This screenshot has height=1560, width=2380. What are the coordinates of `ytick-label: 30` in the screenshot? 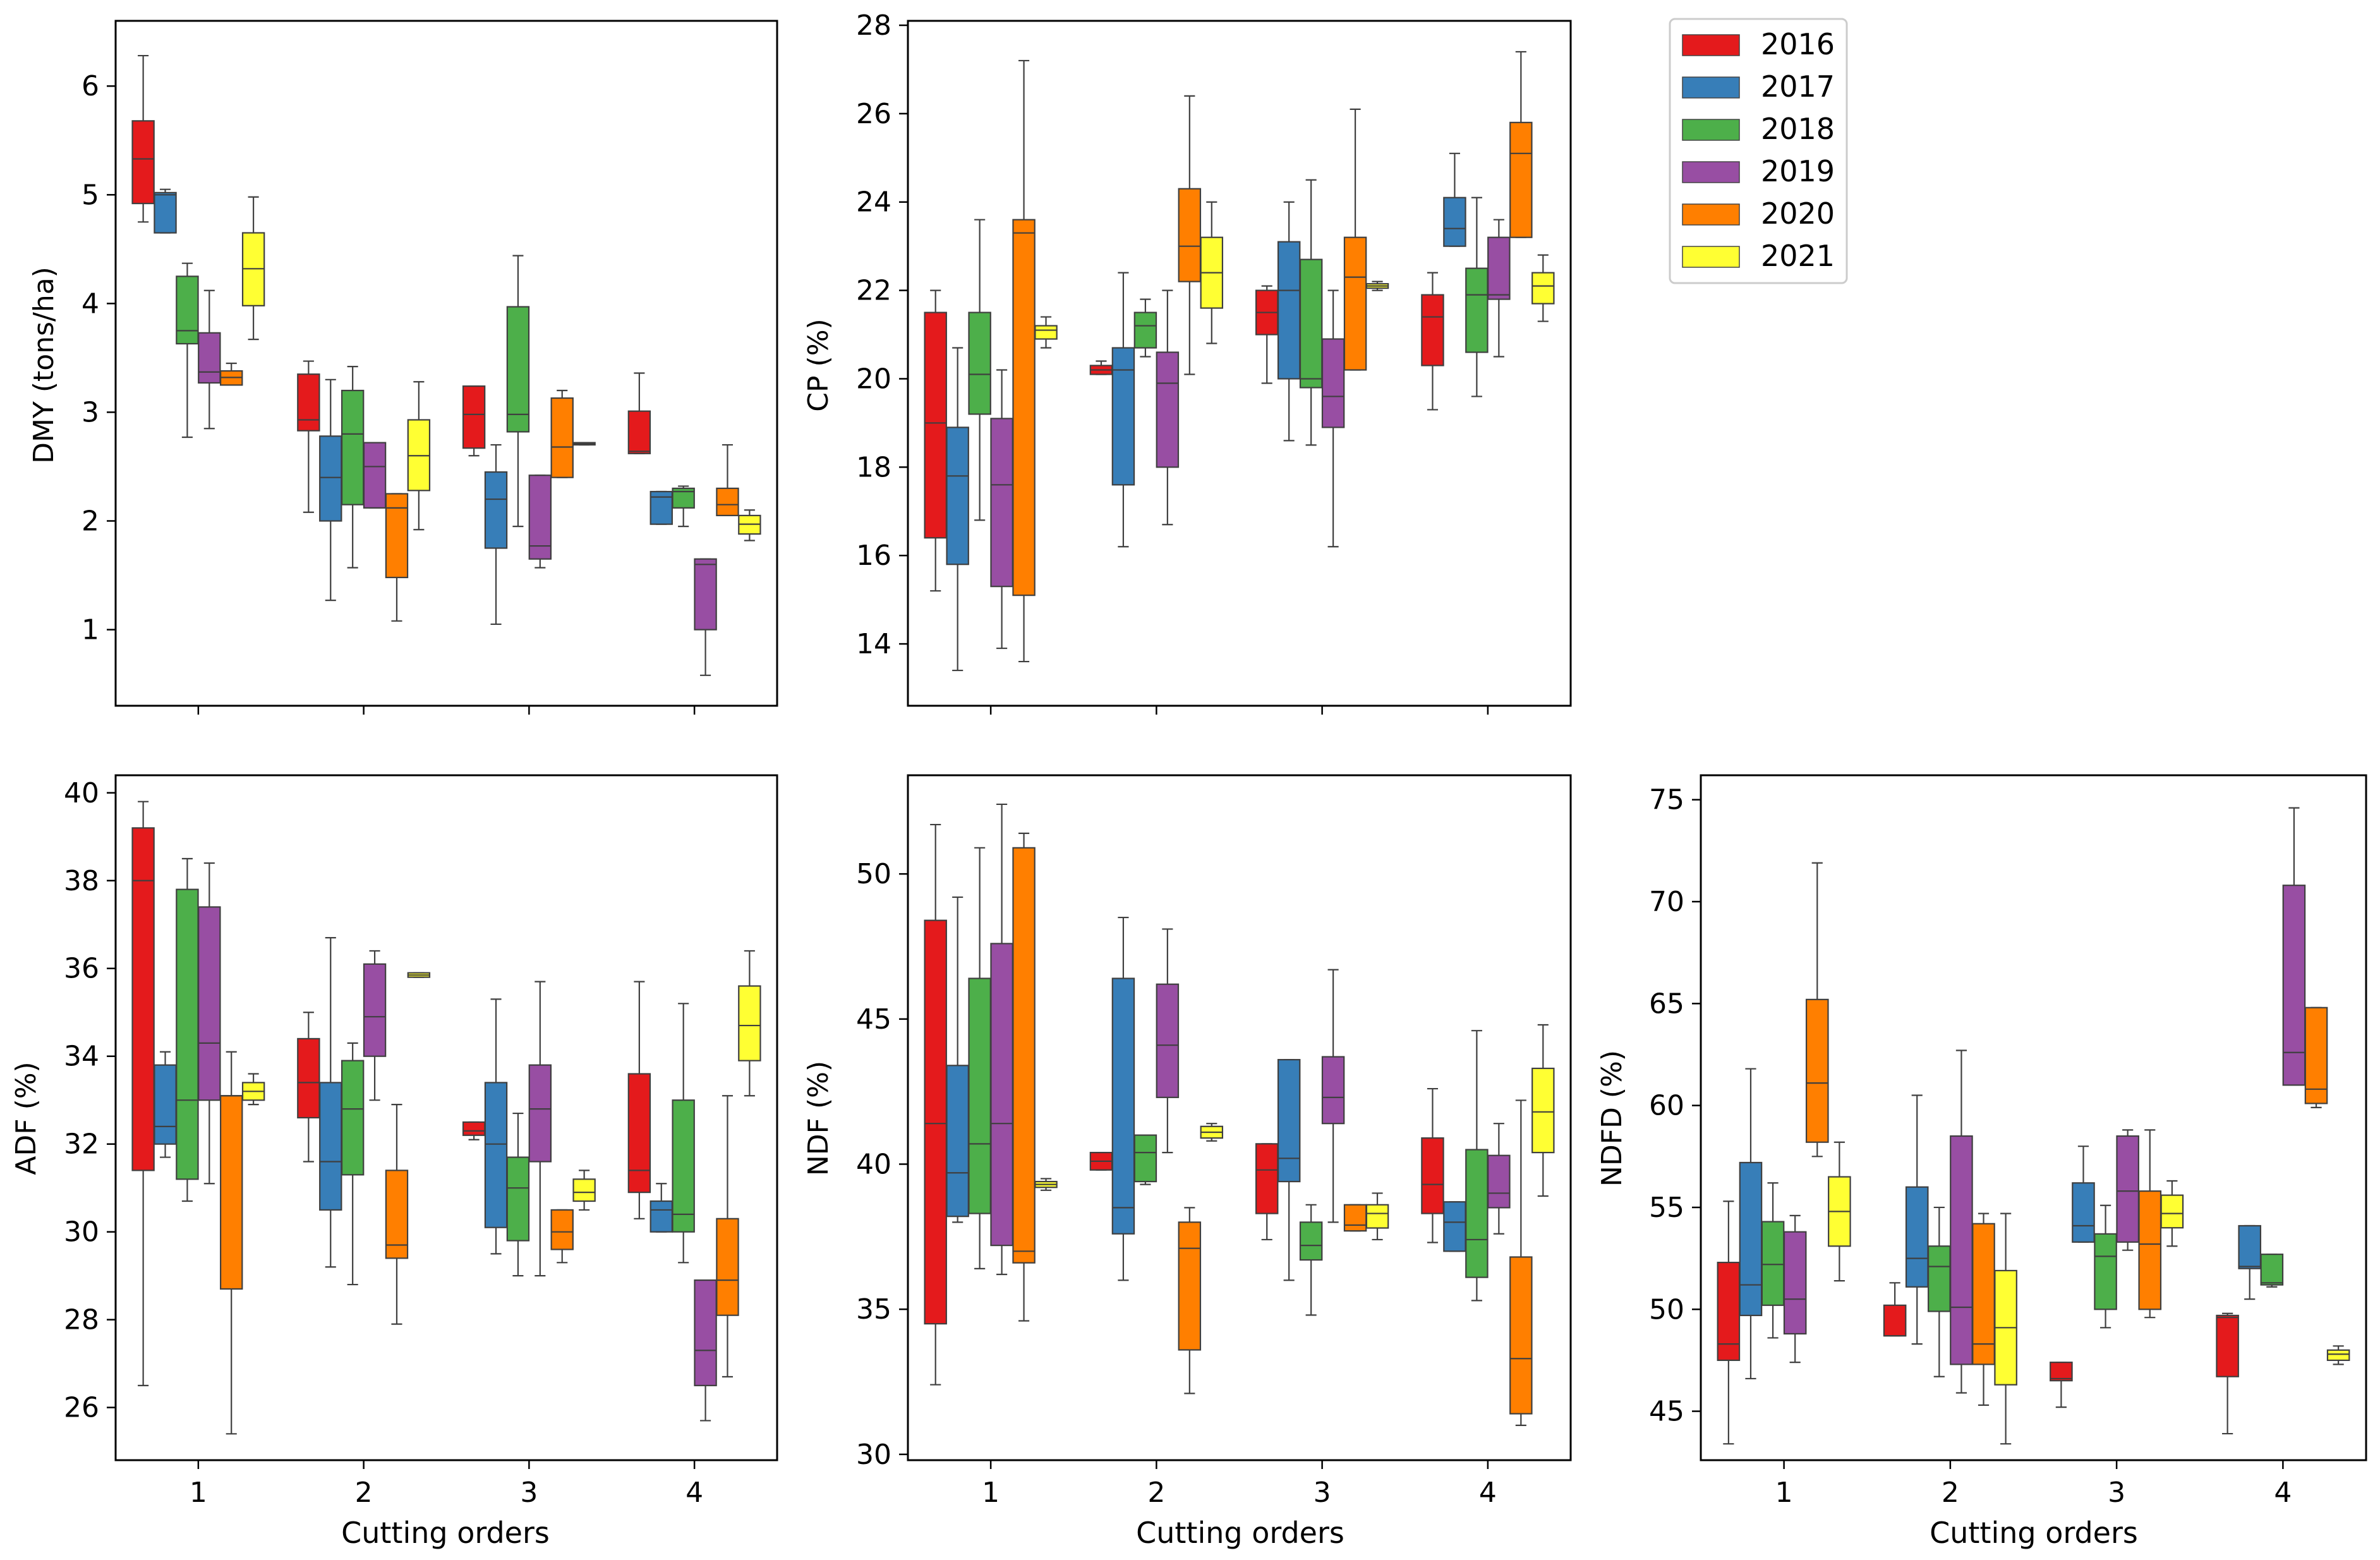 It's located at (81, 1232).